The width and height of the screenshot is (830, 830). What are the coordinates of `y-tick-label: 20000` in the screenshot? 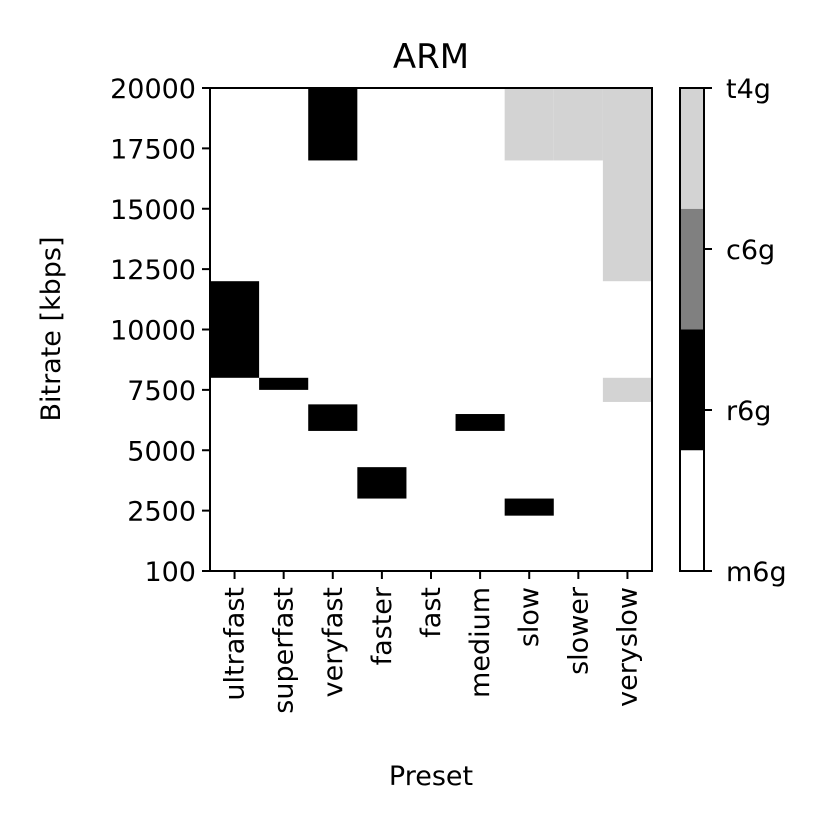 It's located at (153, 89).